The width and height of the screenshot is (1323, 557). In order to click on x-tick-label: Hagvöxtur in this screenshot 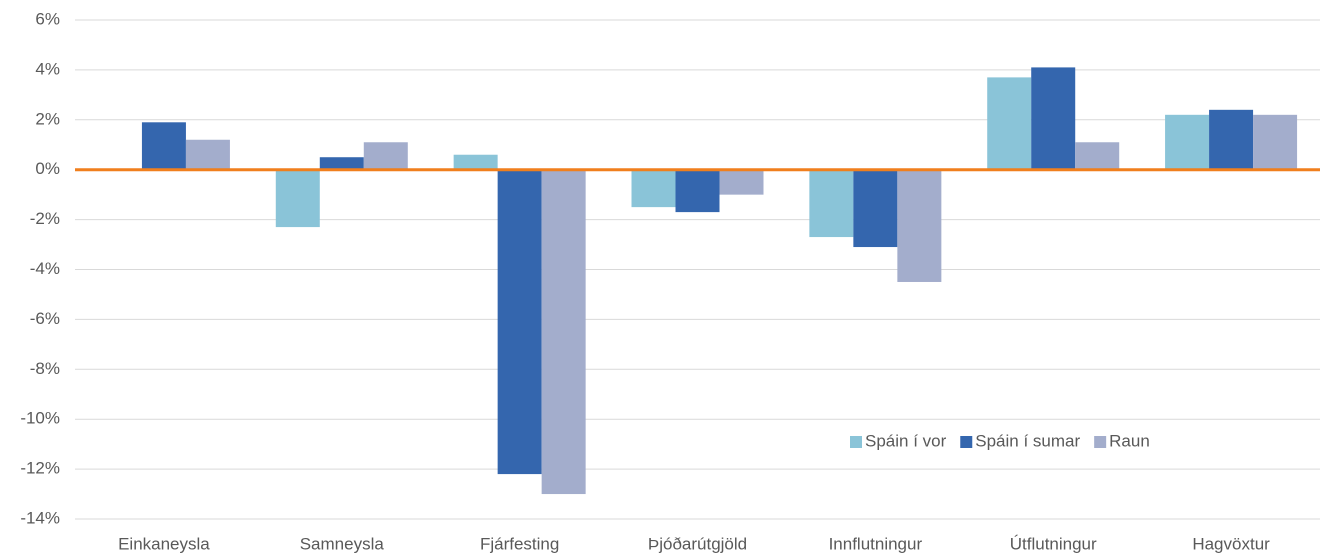, I will do `click(1231, 543)`.